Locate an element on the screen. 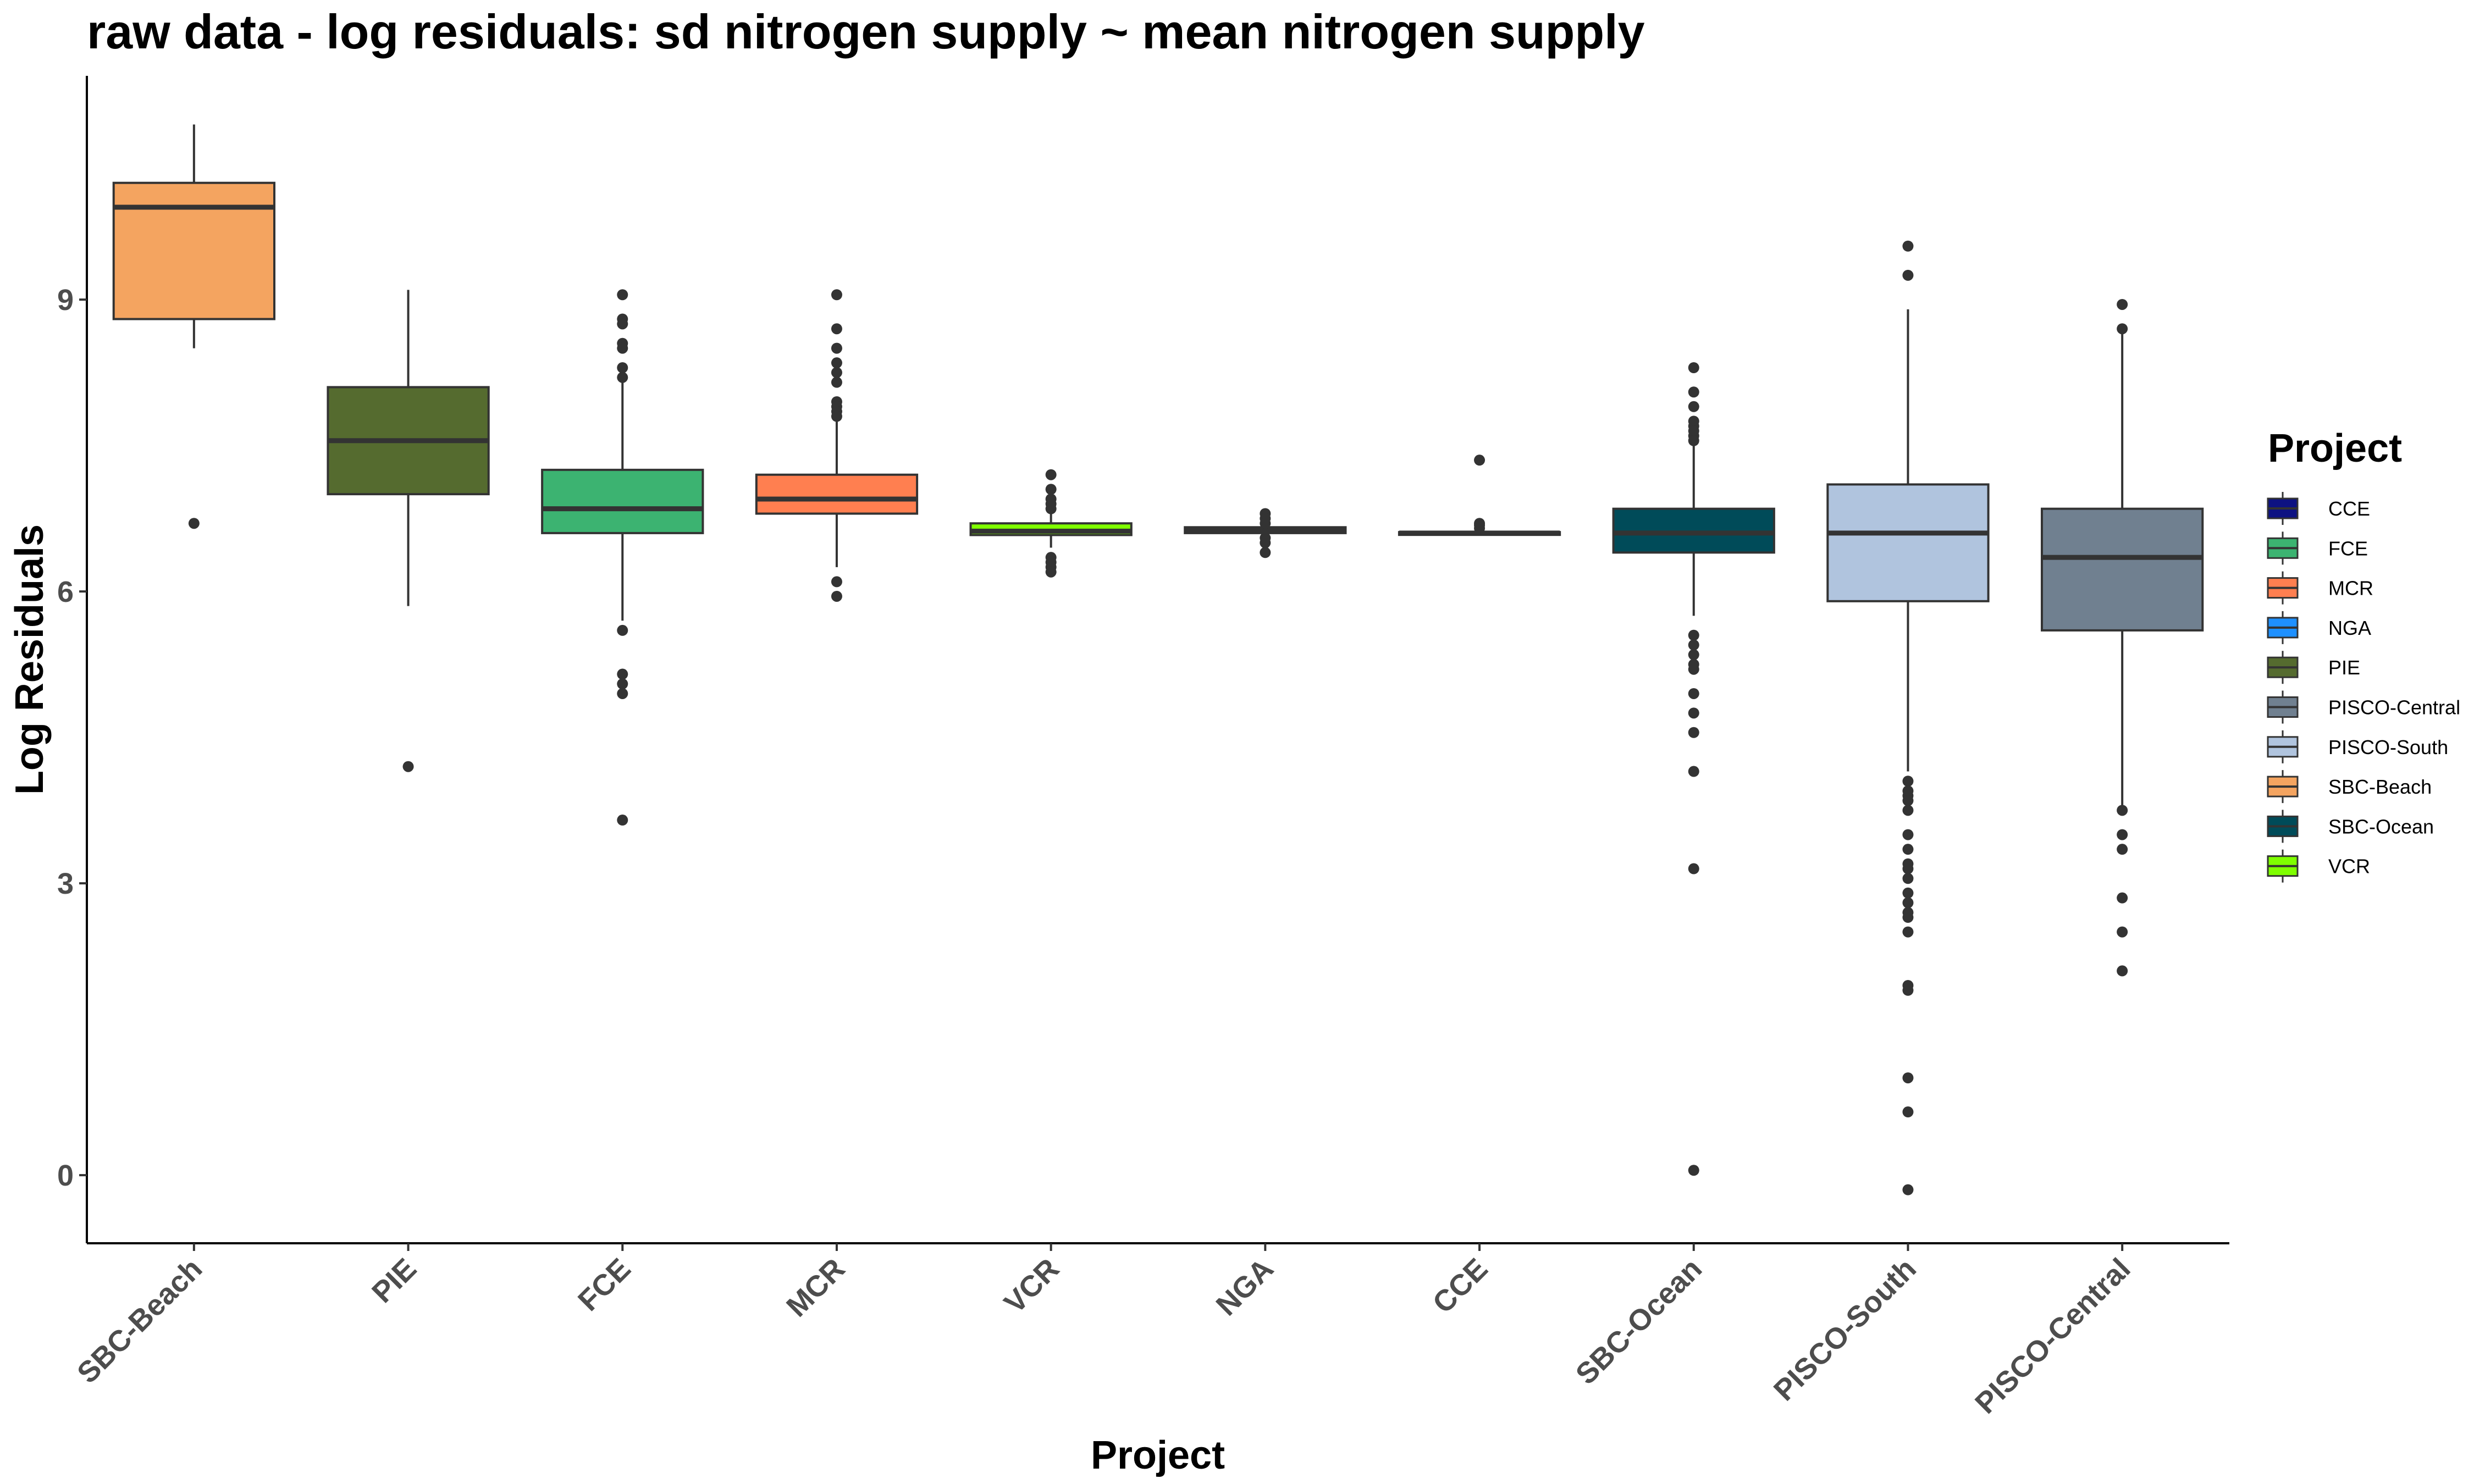  box-sbc-beach is located at coordinates (194, 326).